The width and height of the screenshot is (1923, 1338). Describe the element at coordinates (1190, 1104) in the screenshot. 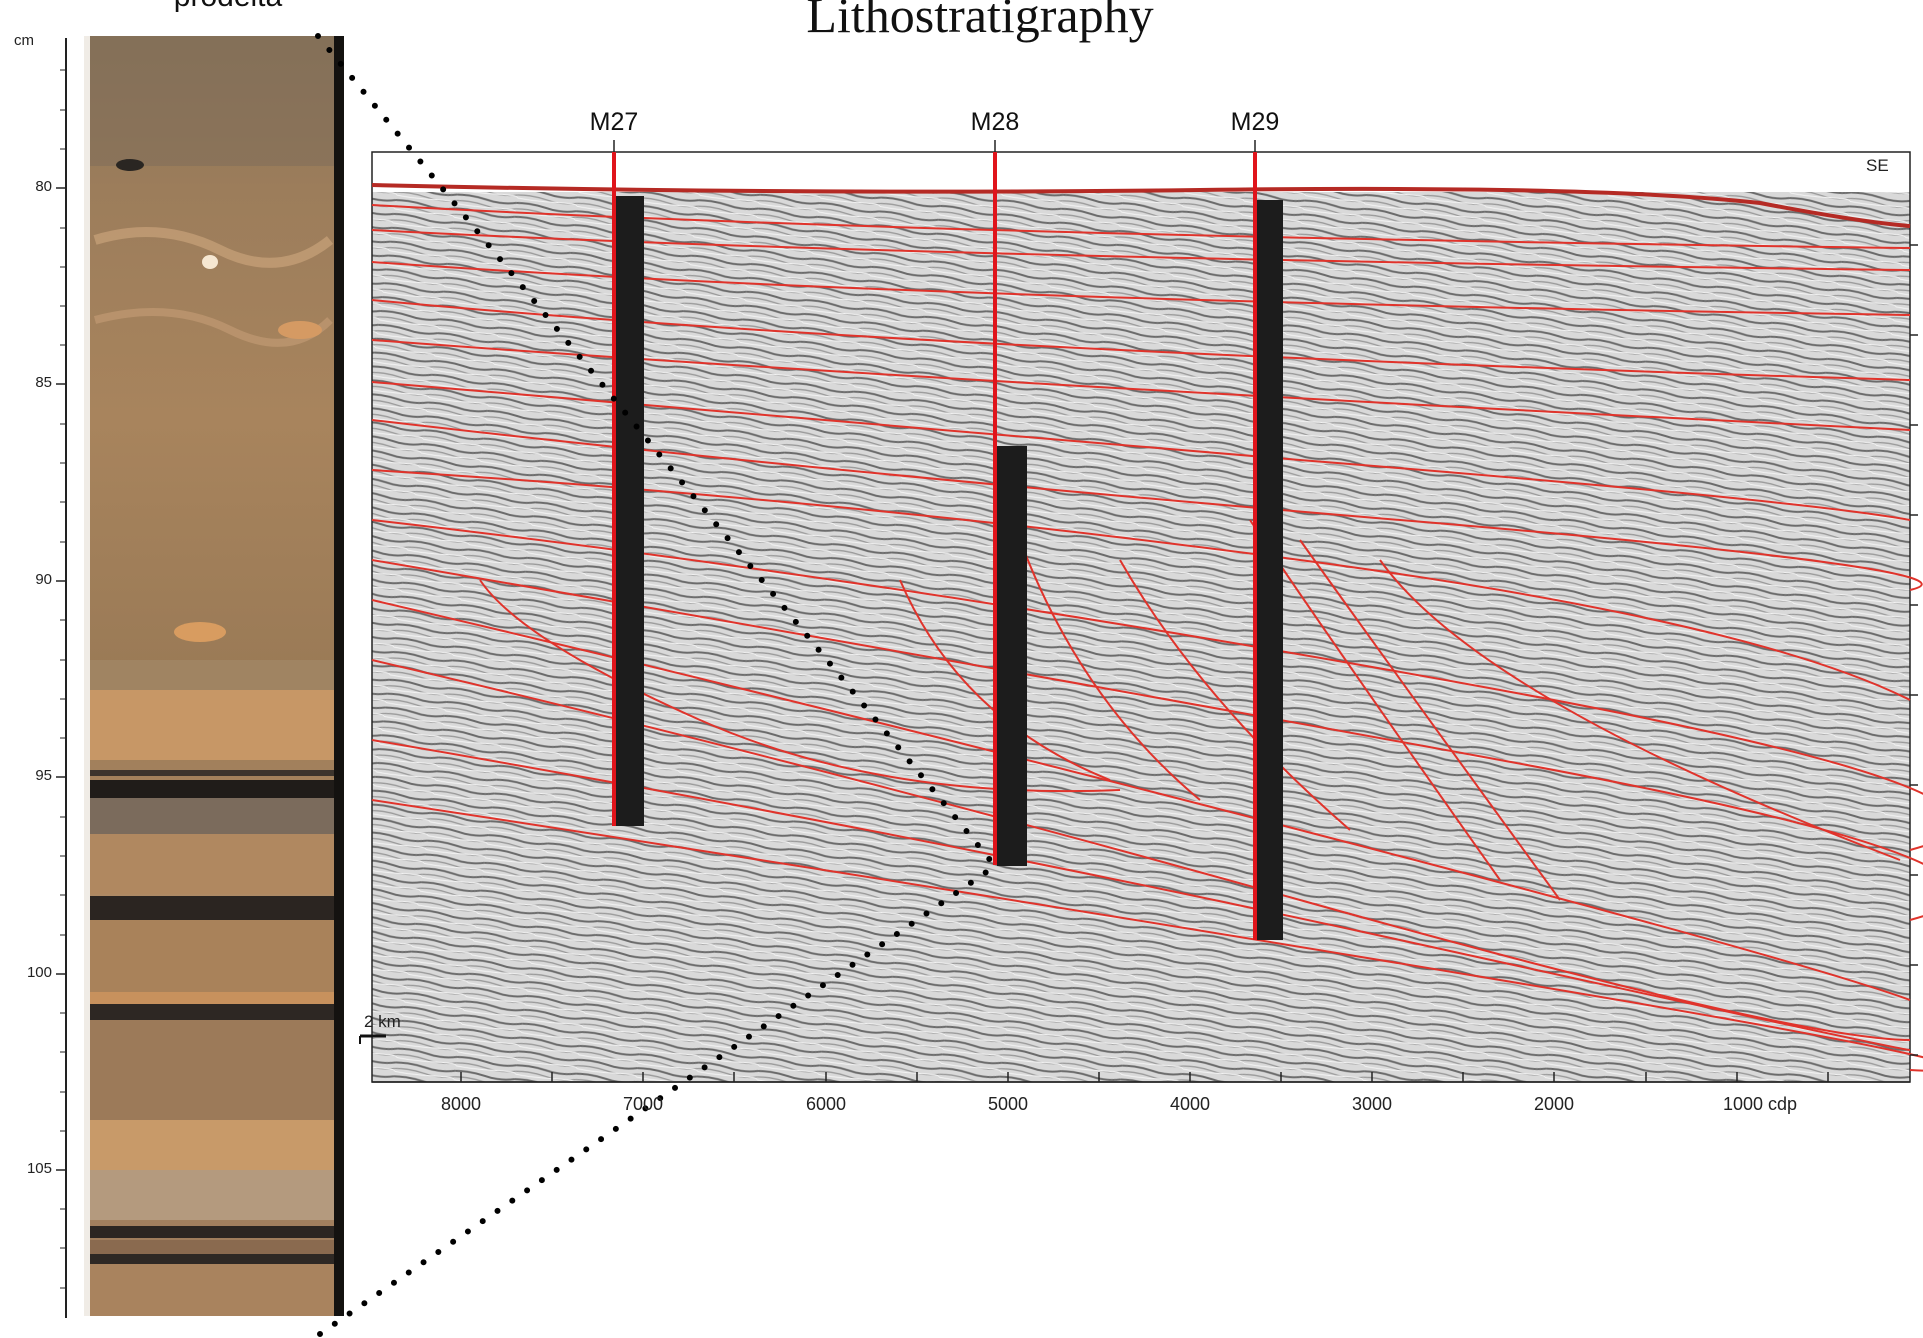

I see `cdp-tick-label: 4000` at that location.